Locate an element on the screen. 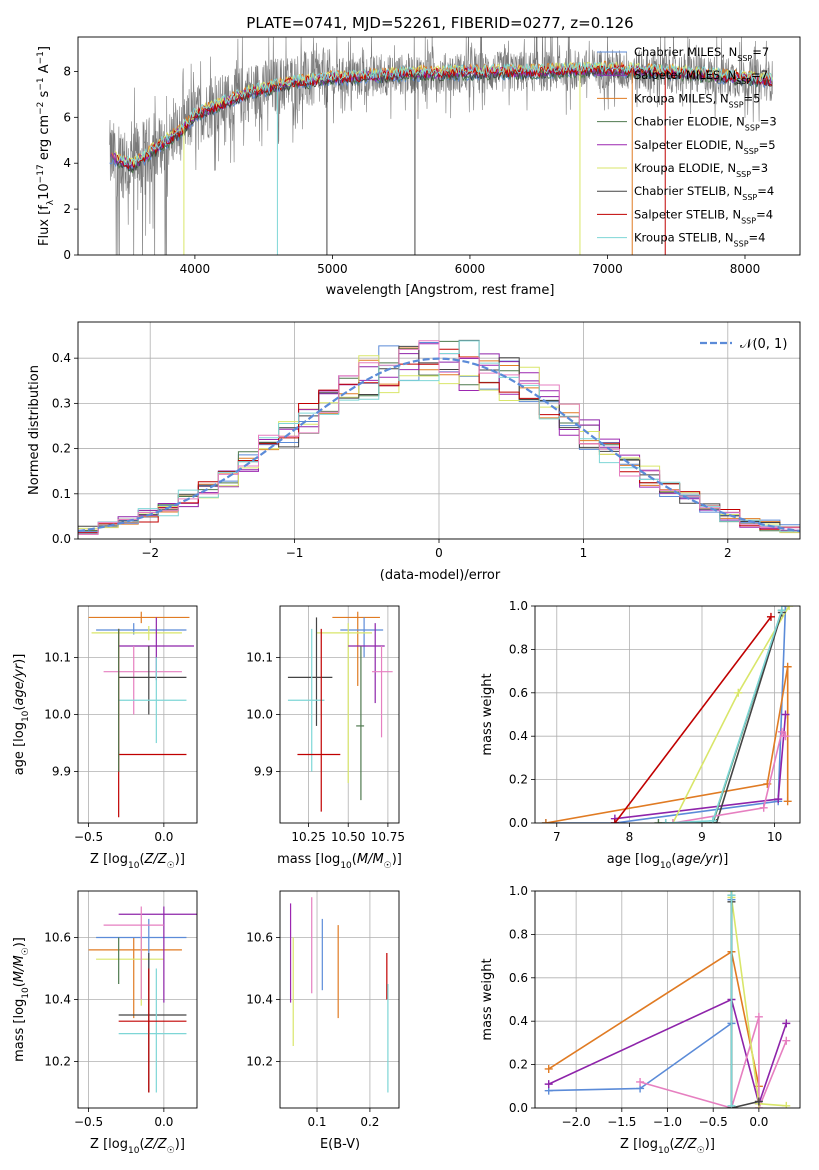  legend-label: Salpeter MILES, NSSP=7 is located at coordinates (701, 77).